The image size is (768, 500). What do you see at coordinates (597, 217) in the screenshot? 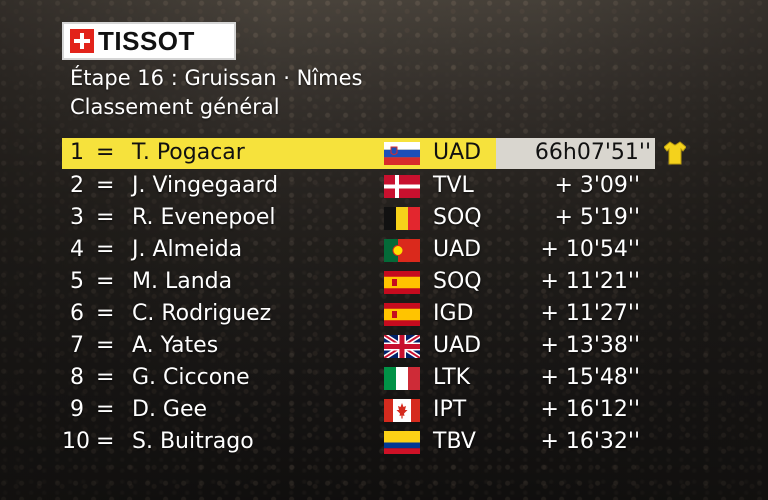
I see `gc-time-gap: + 5'19''` at bounding box center [597, 217].